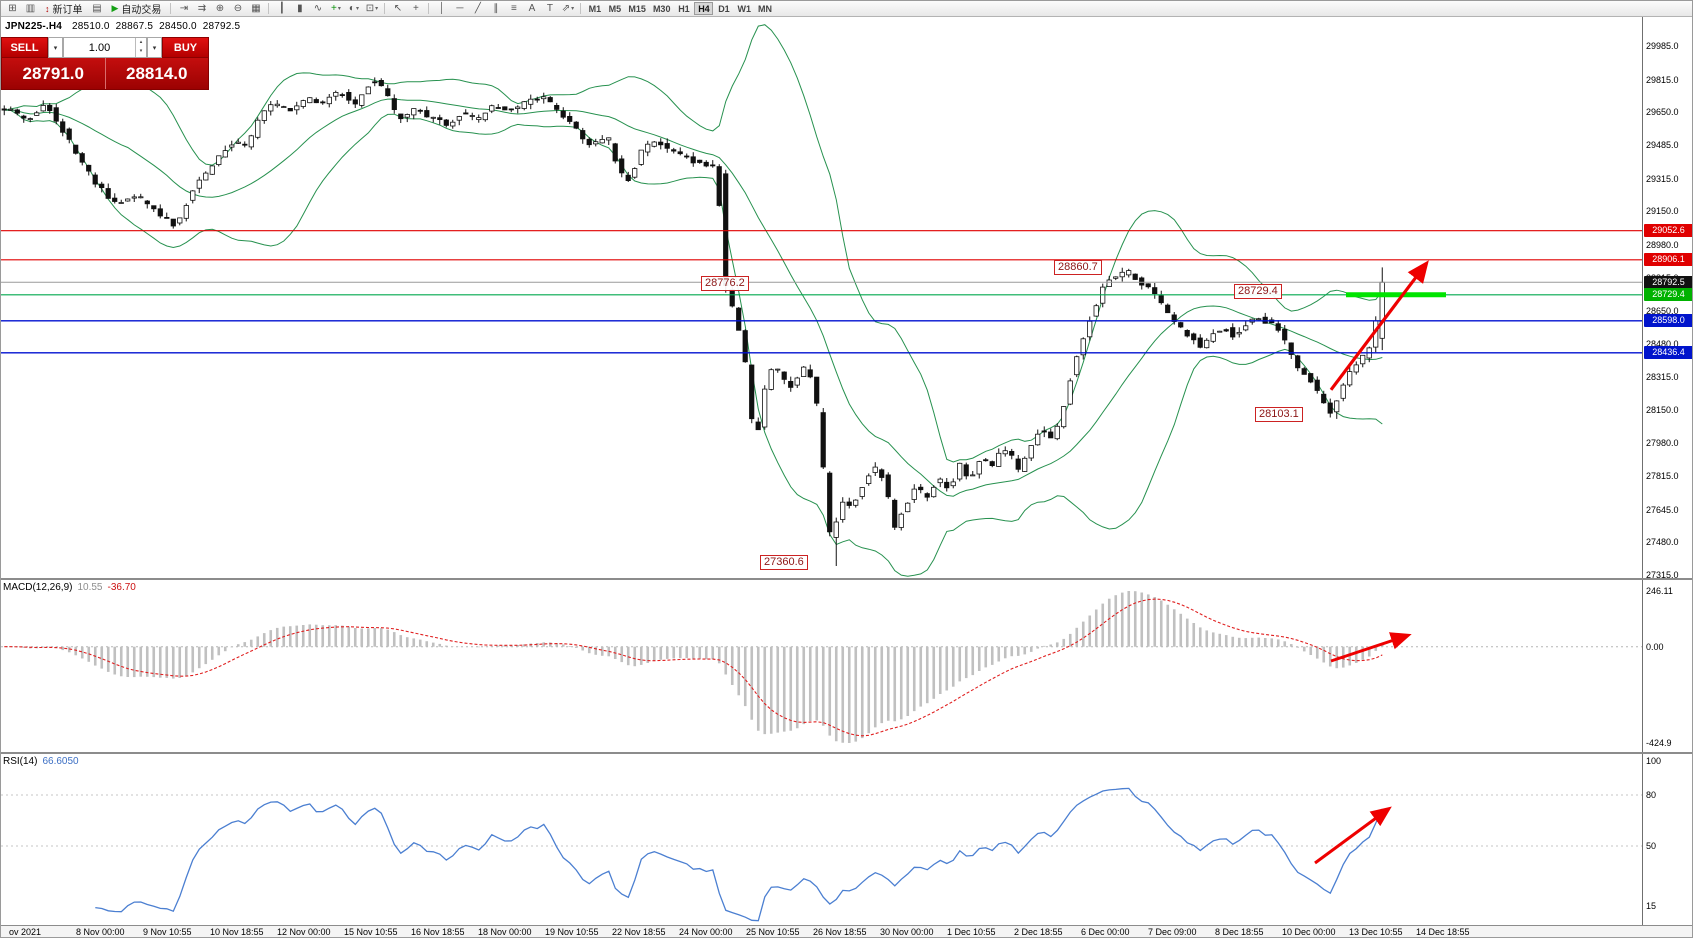  Describe the element at coordinates (178, 26) in the screenshot. I see `ohlc-low: 28450.0` at that location.